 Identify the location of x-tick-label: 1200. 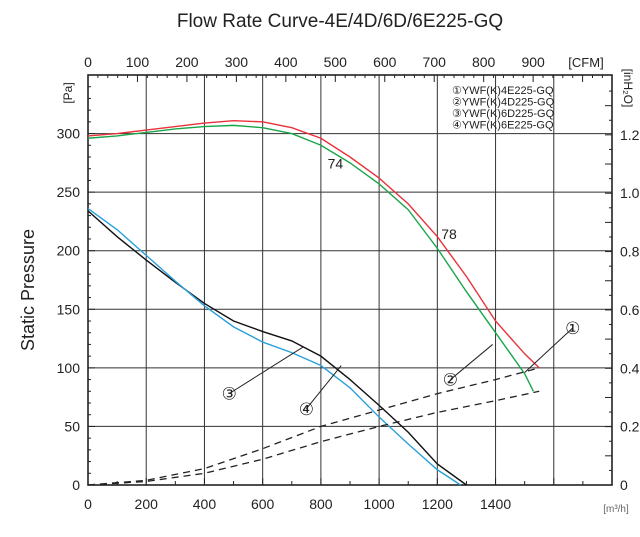
(437, 504).